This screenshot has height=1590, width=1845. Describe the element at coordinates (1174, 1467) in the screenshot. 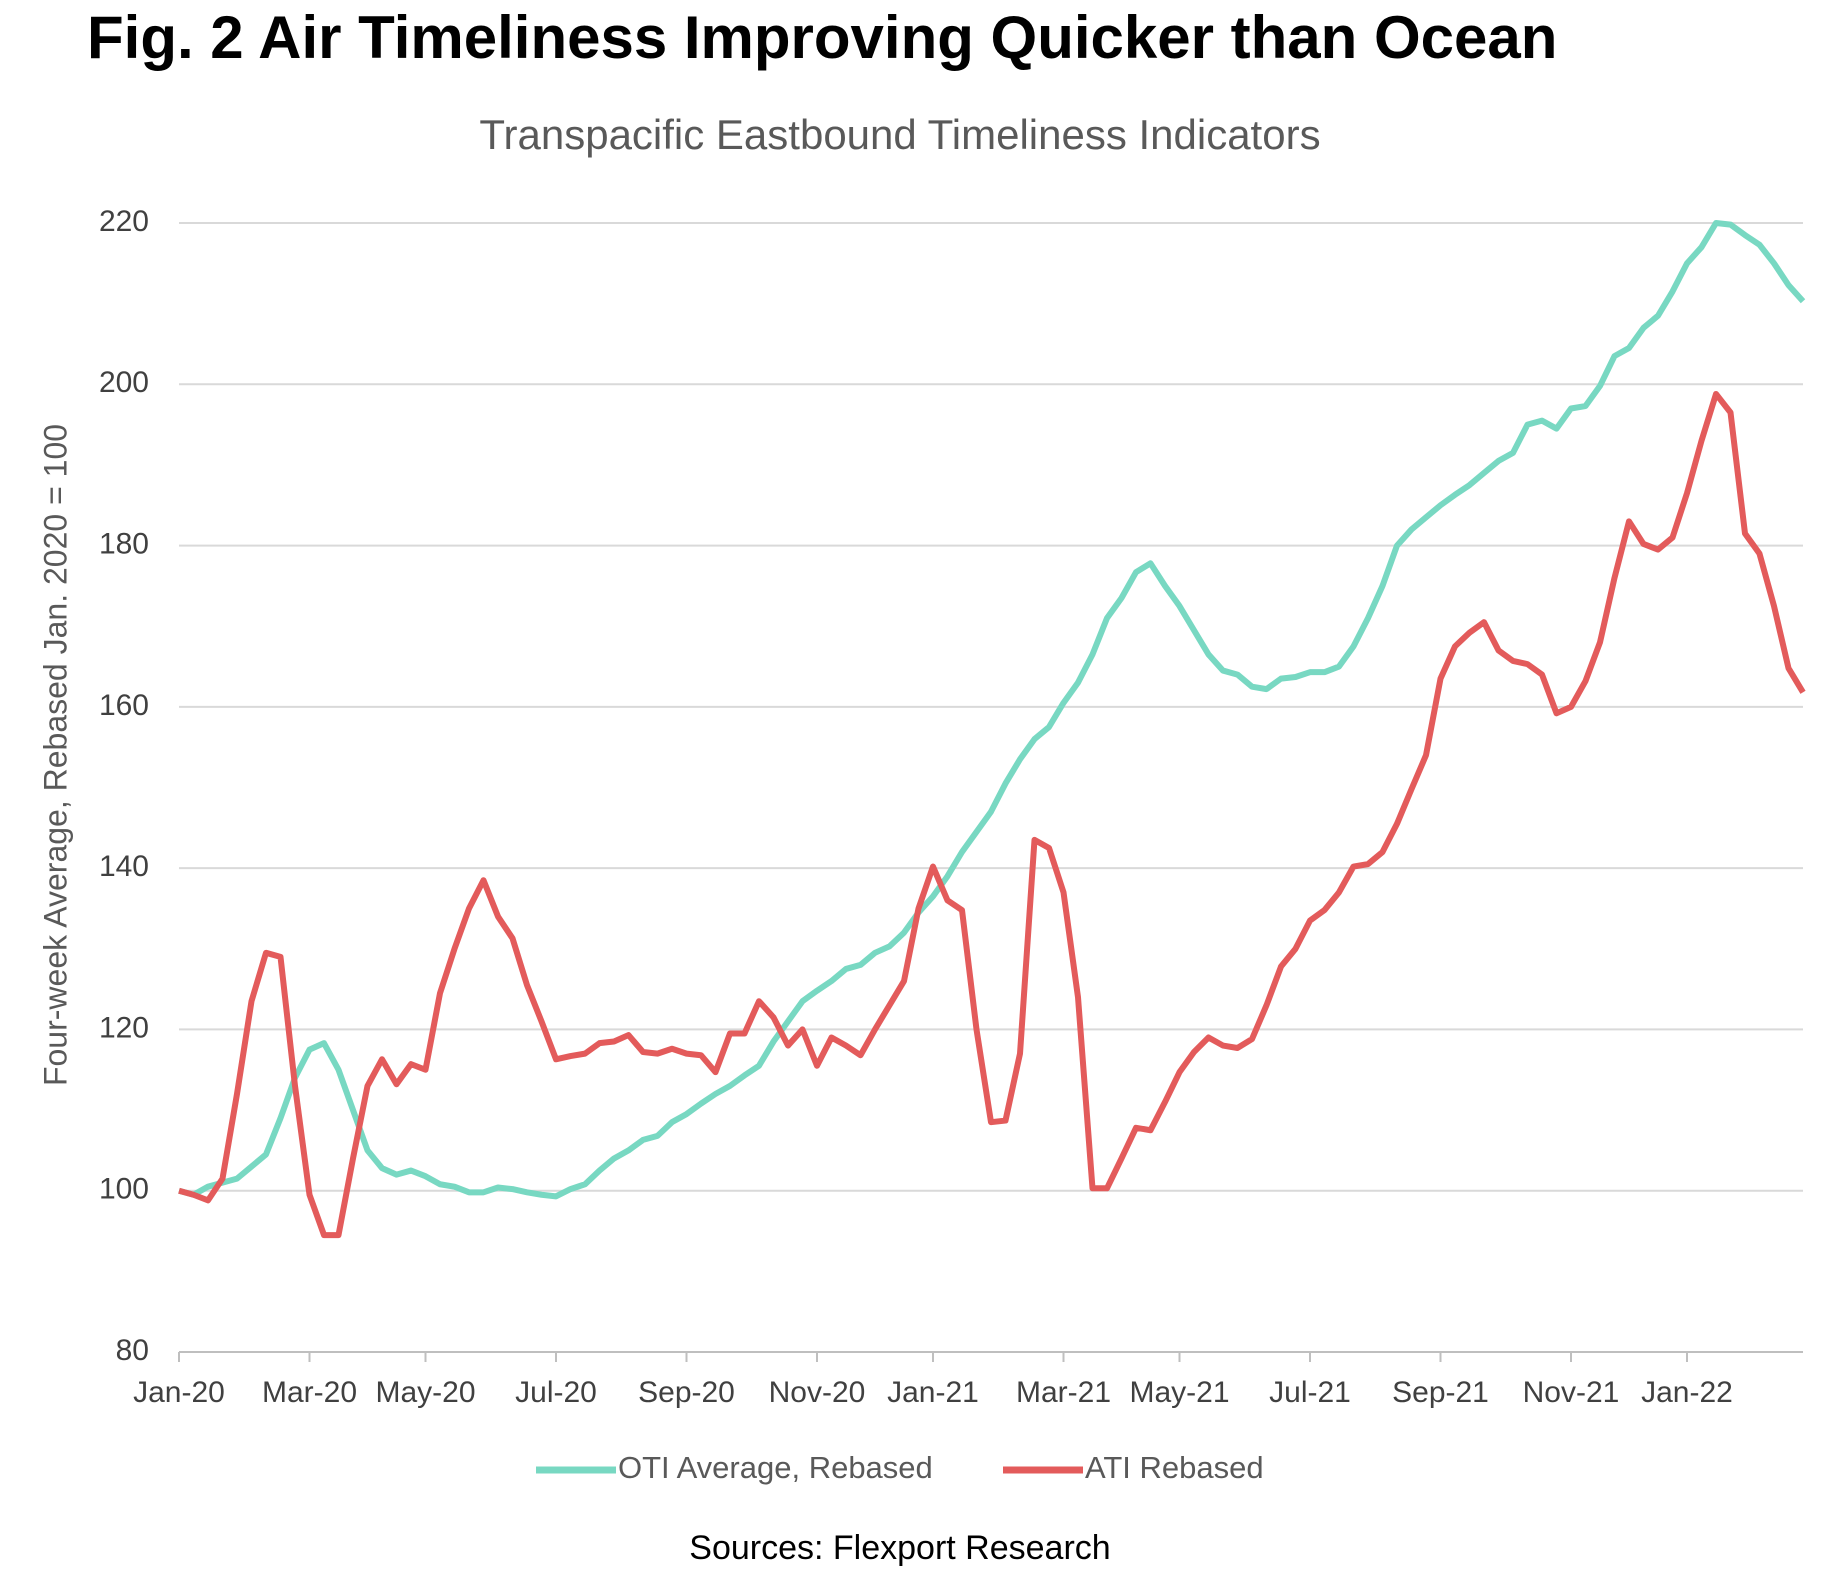

I see `legend-label: ATI Rebased` at that location.